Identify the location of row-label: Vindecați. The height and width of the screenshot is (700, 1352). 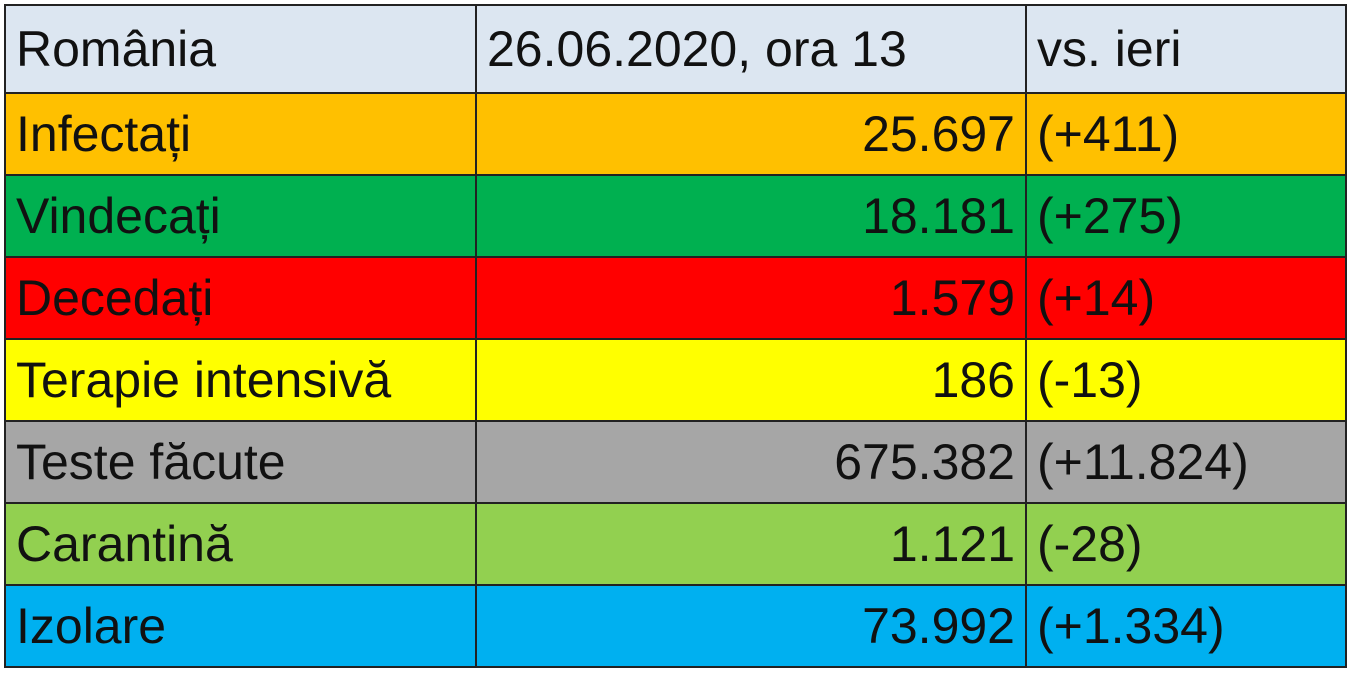
(240, 216).